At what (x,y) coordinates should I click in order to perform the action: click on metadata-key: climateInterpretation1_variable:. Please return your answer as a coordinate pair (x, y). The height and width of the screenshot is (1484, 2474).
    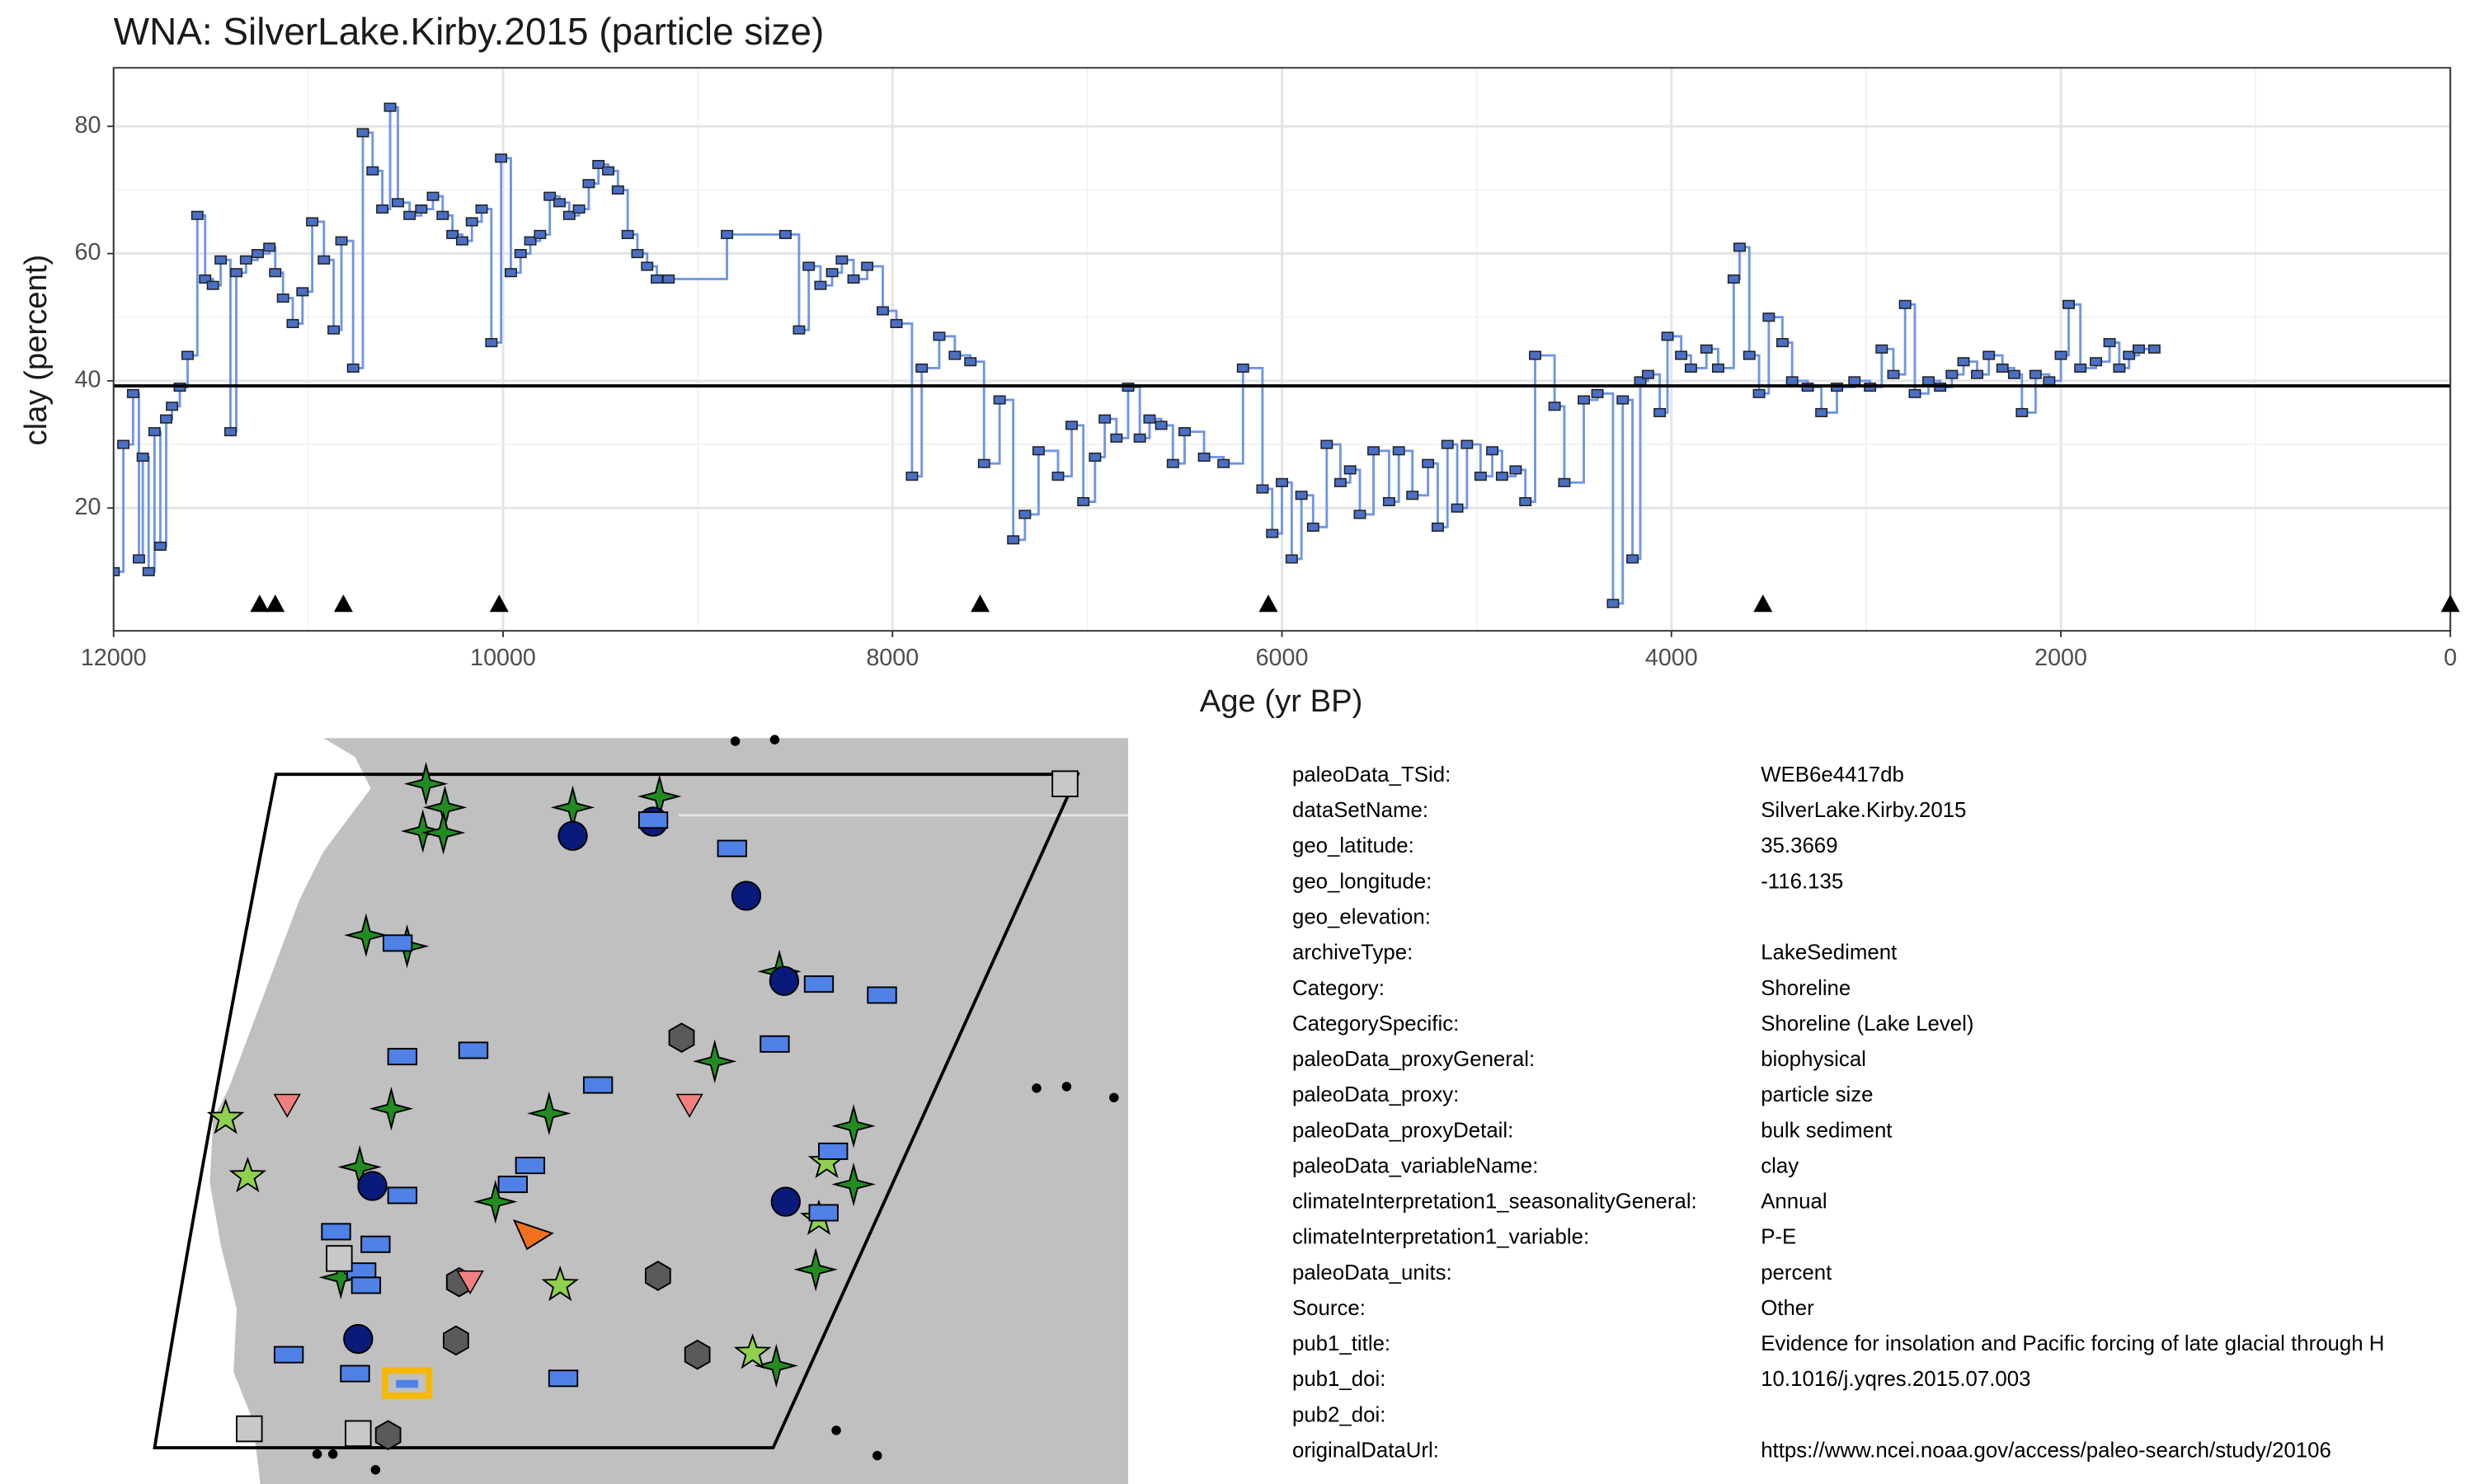
    Looking at the image, I should click on (1440, 1237).